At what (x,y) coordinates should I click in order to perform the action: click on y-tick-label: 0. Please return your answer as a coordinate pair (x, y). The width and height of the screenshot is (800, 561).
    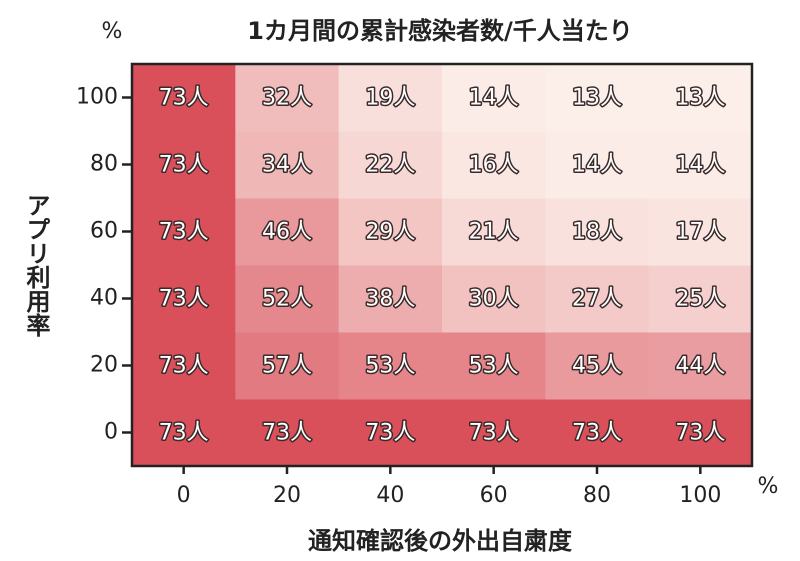
    Looking at the image, I should click on (111, 432).